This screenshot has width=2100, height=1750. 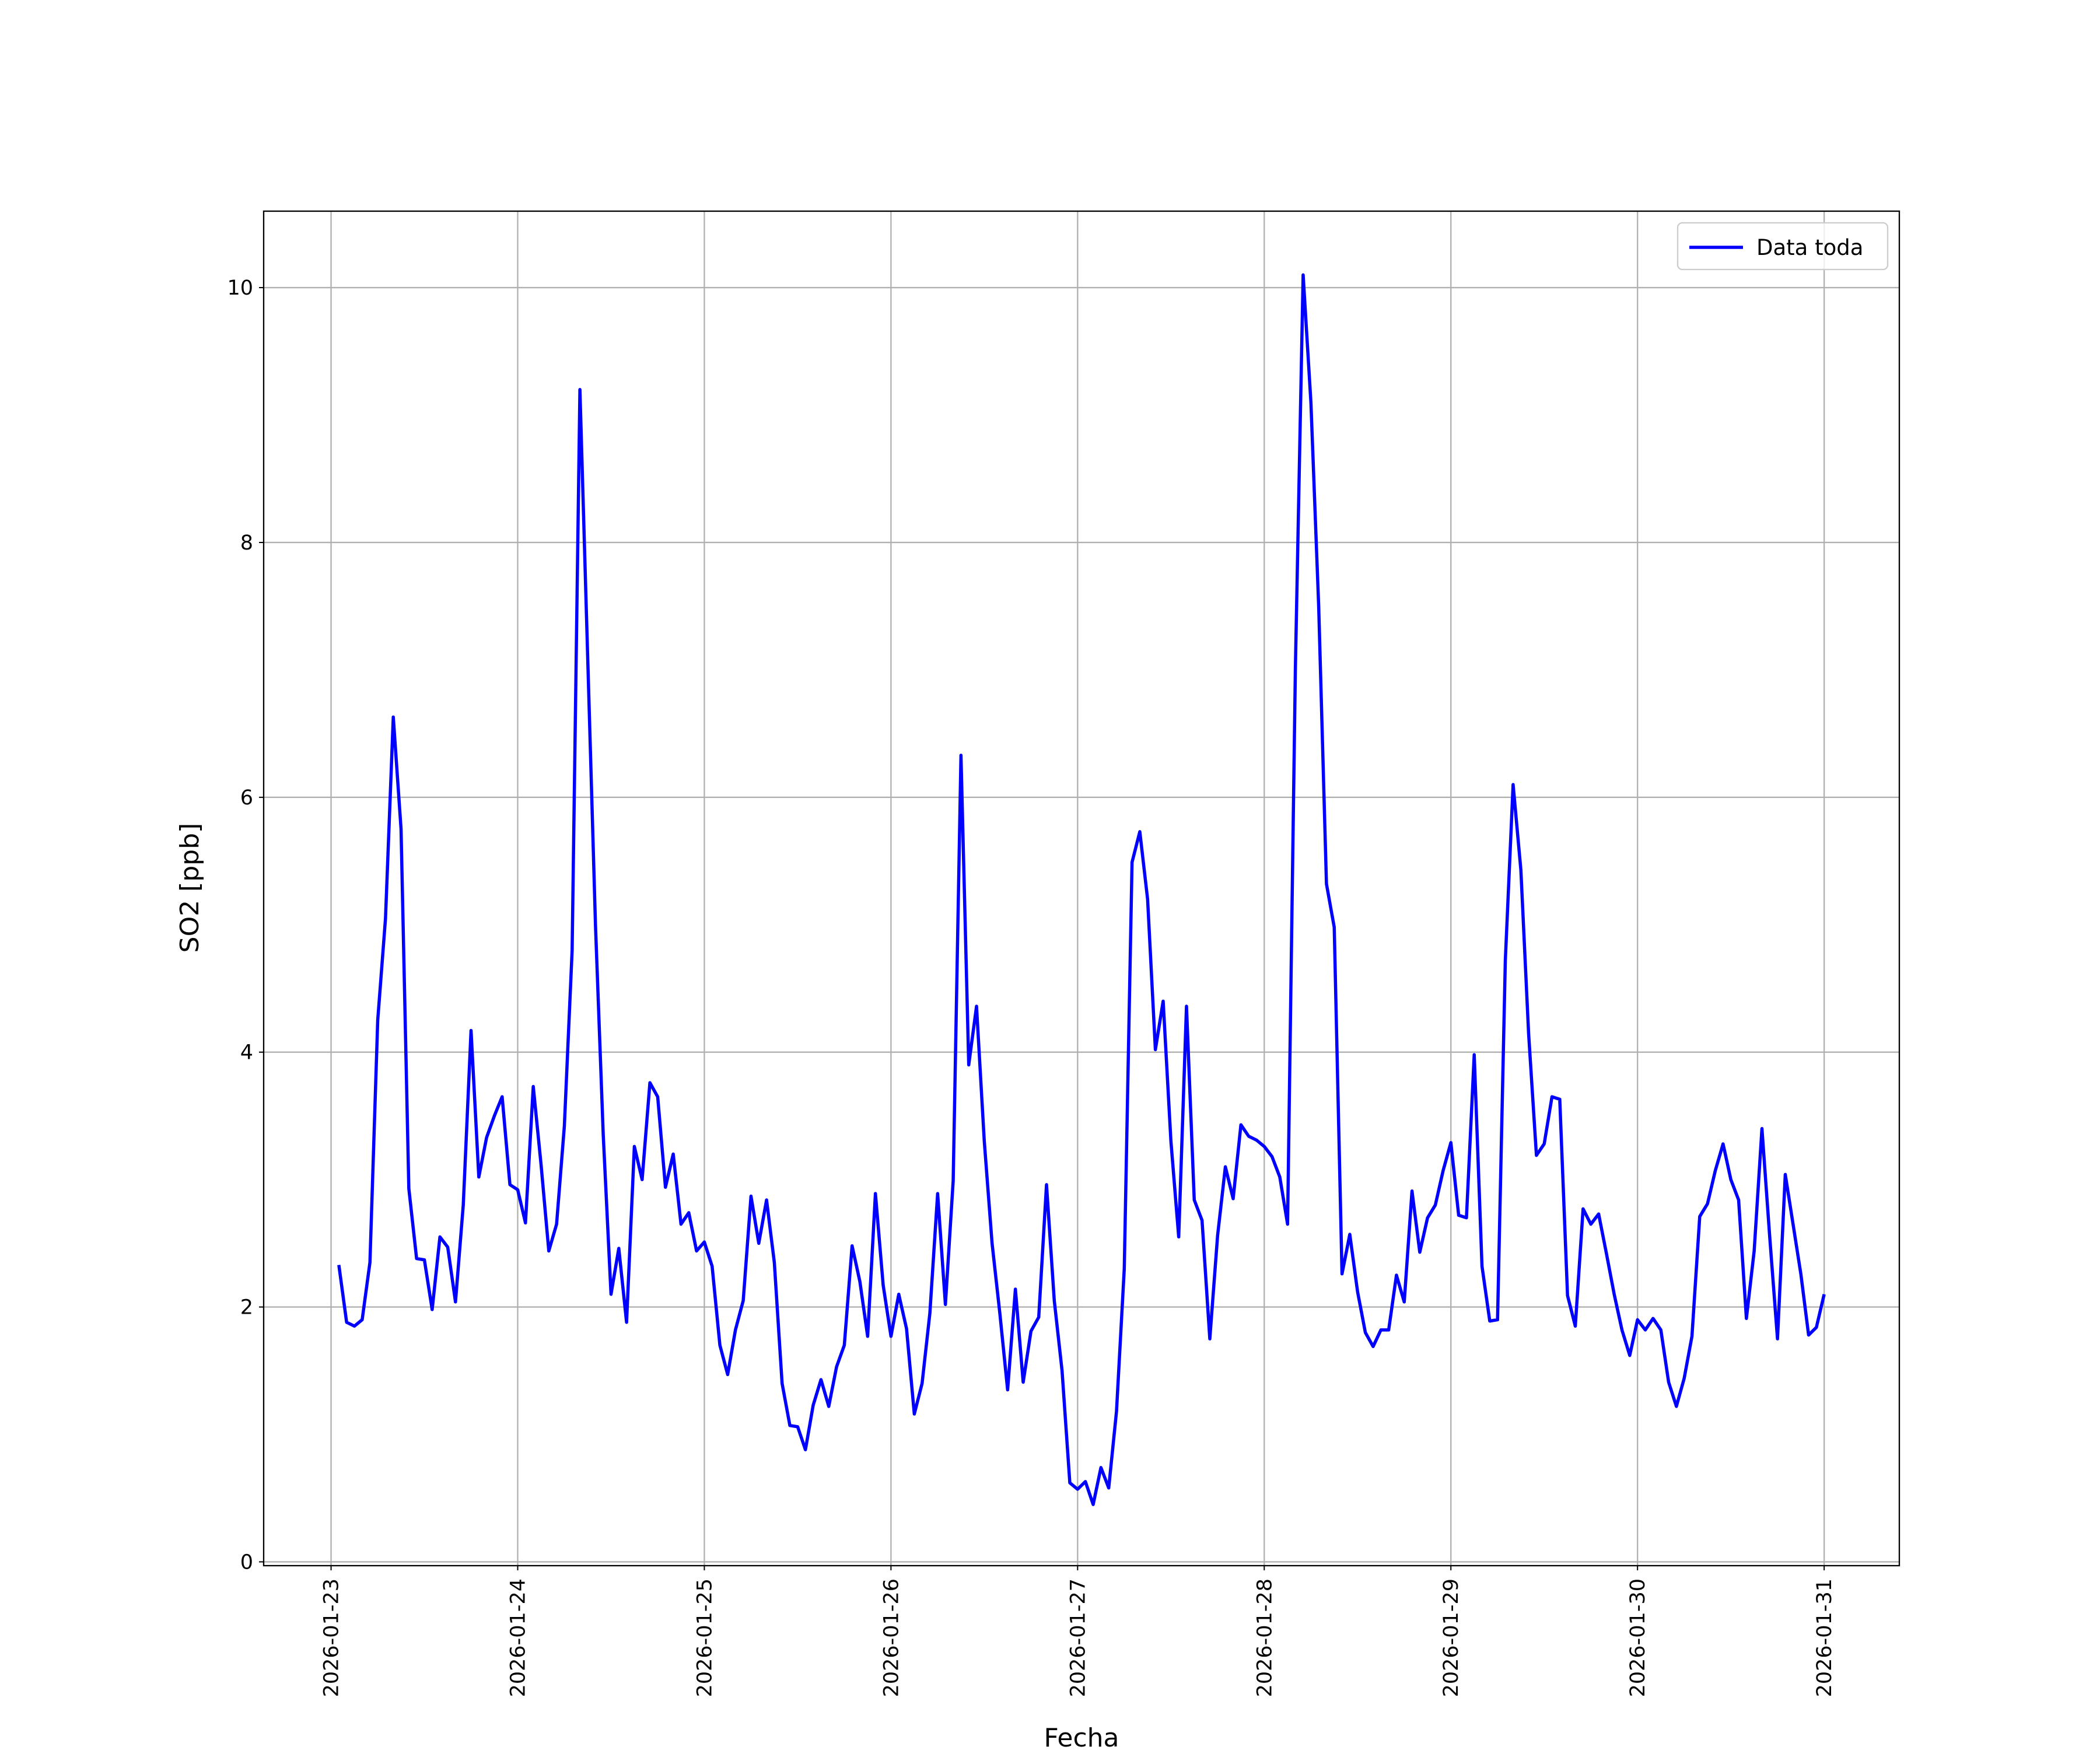 I want to click on legend-box, so click(x=1782, y=246).